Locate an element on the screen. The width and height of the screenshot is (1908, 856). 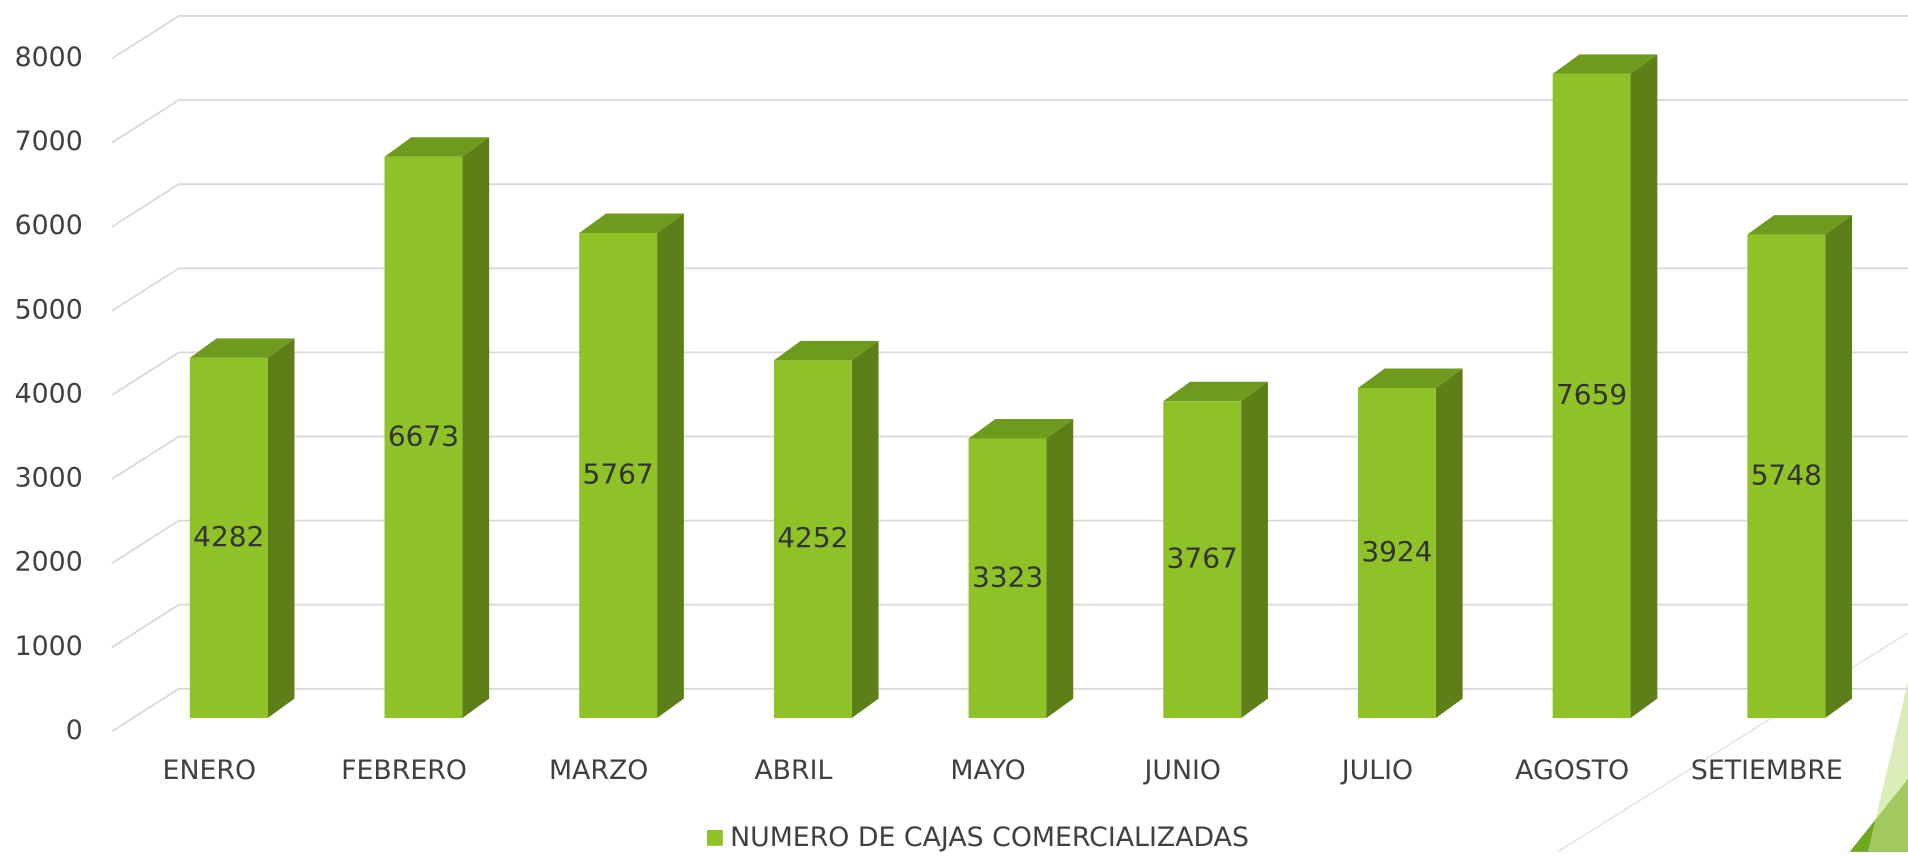
y-tick-label: 8000 is located at coordinates (49, 57).